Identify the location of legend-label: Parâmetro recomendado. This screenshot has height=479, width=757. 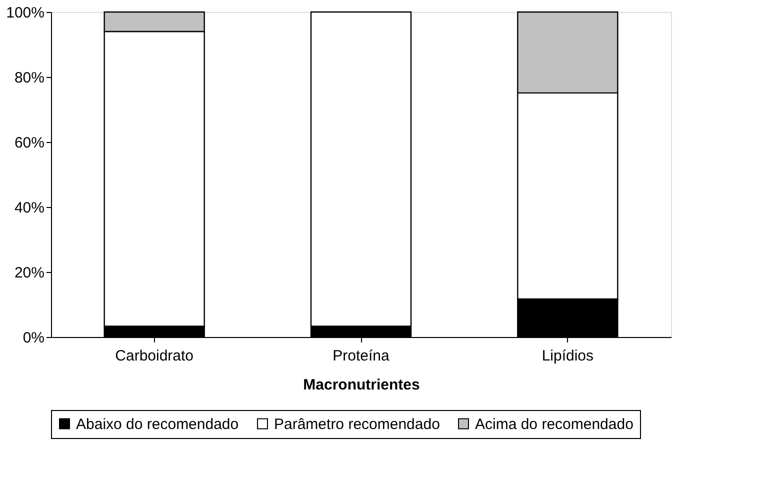
(357, 424).